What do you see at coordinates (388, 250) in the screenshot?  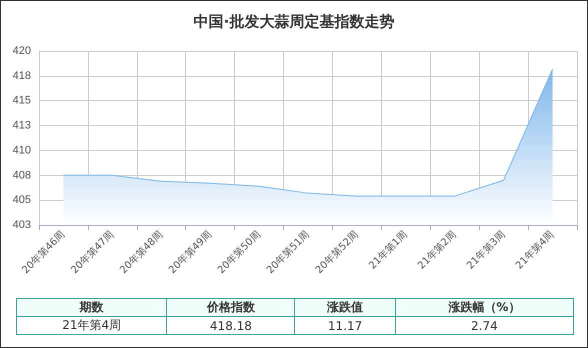 I see `x-tick-label: 21年第1周` at bounding box center [388, 250].